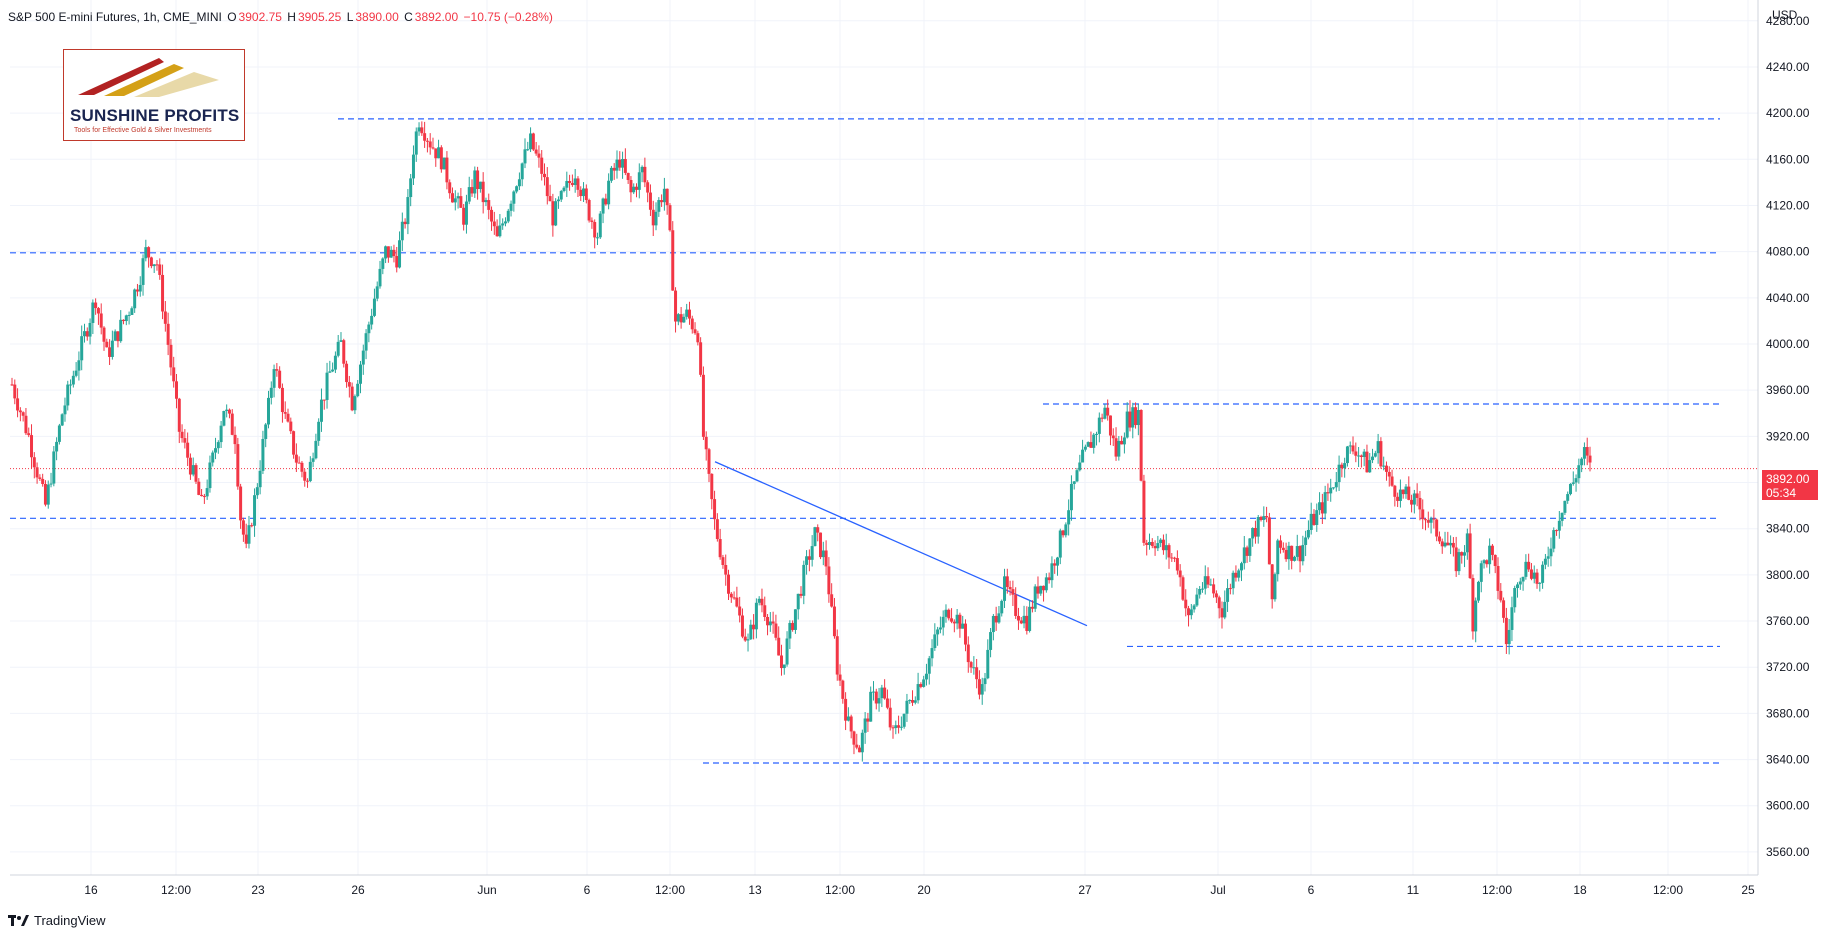 The width and height of the screenshot is (1826, 938). What do you see at coordinates (1788, 713) in the screenshot?
I see `price-tick-label: 3680.00` at bounding box center [1788, 713].